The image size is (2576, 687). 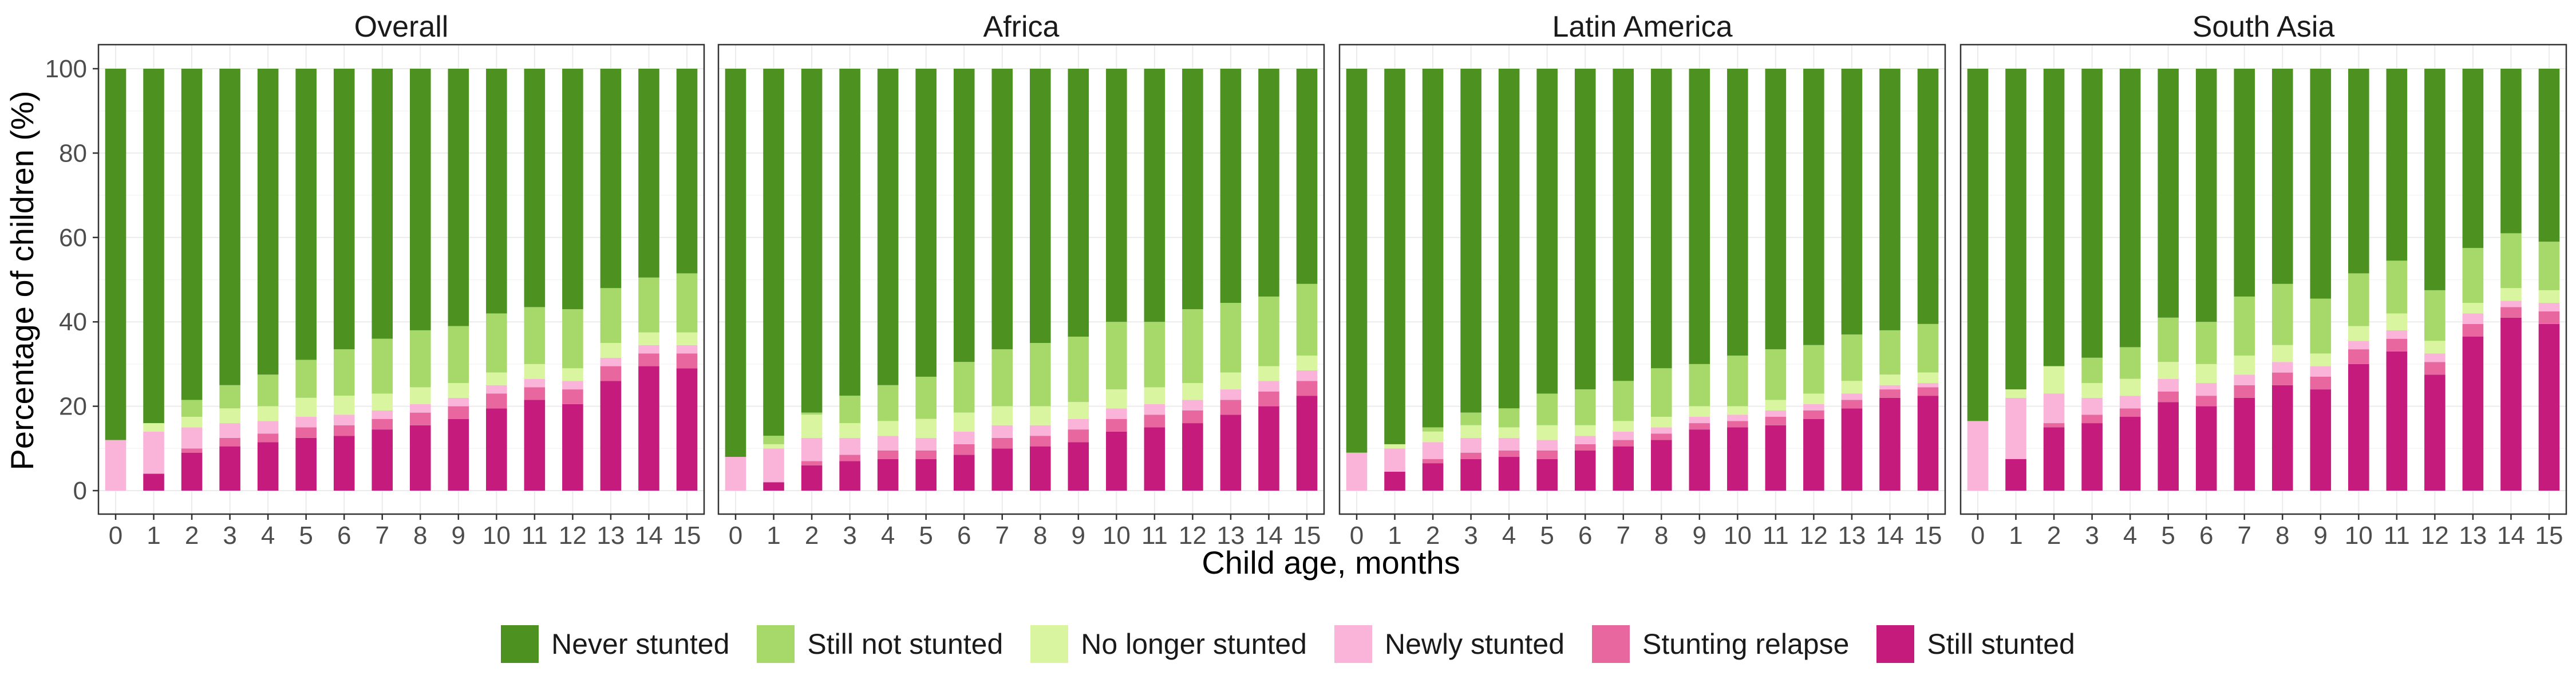 I want to click on x-tick-label: 15, so click(x=1928, y=536).